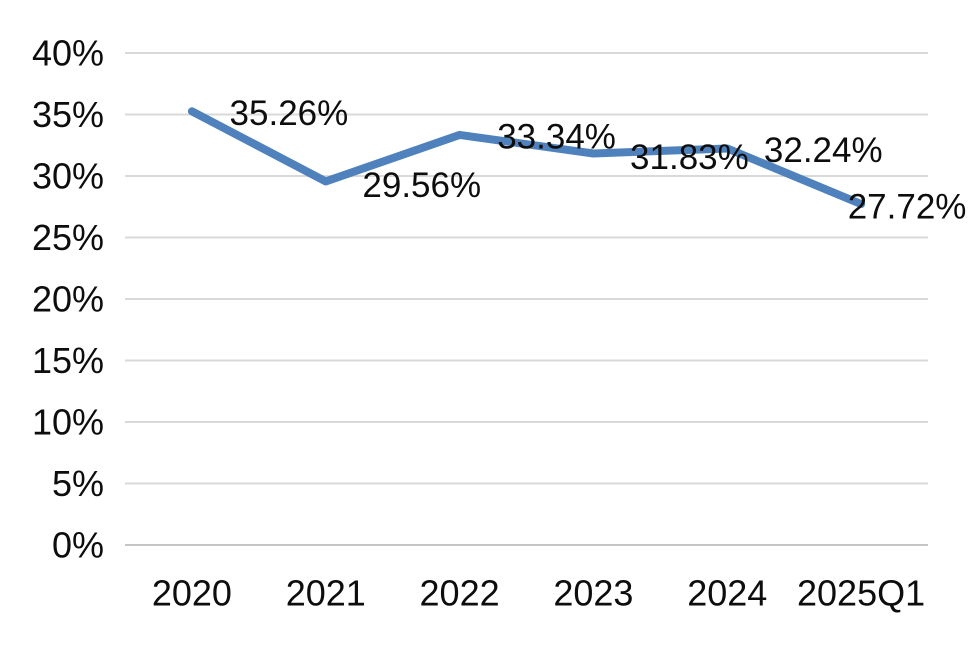 This screenshot has width=980, height=652. I want to click on data-point-label: 35.26%, so click(289, 113).